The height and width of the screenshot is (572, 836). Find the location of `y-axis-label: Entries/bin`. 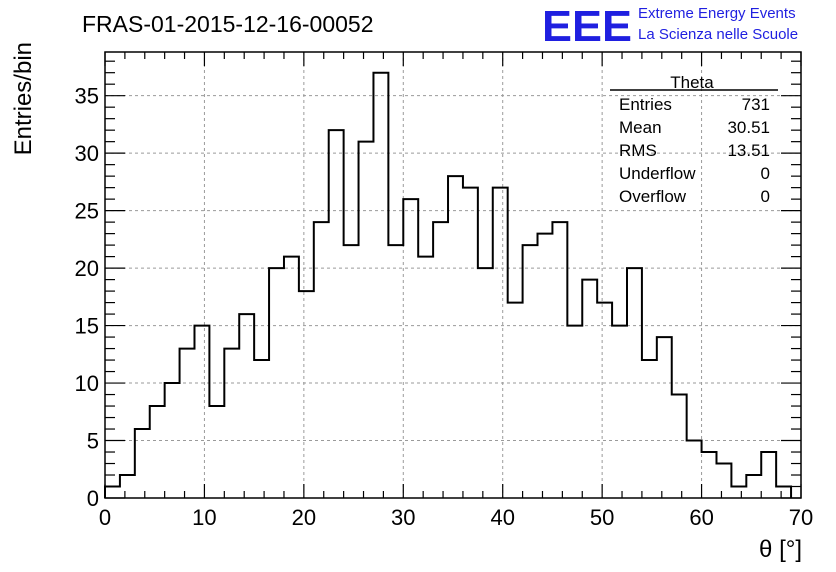

y-axis-label: Entries/bin is located at coordinates (23, 98).